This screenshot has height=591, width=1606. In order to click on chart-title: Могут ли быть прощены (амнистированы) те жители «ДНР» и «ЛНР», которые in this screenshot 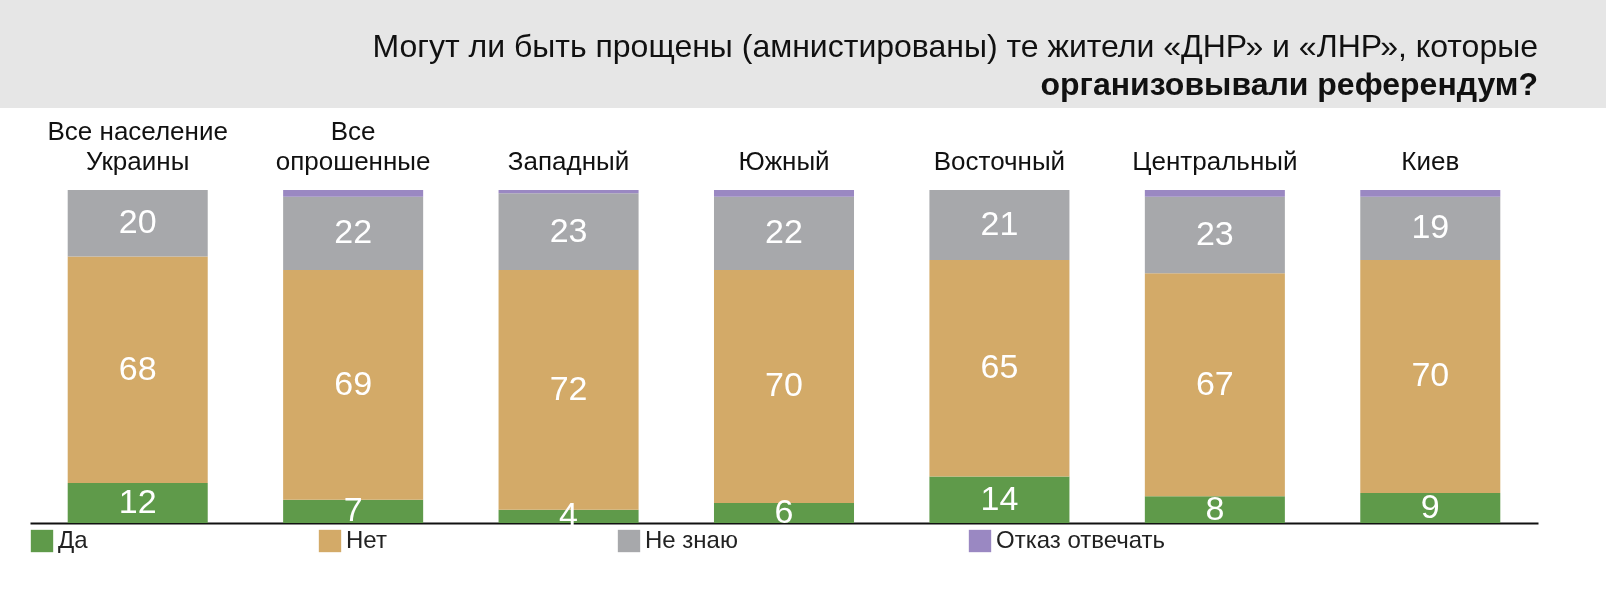, I will do `click(955, 46)`.